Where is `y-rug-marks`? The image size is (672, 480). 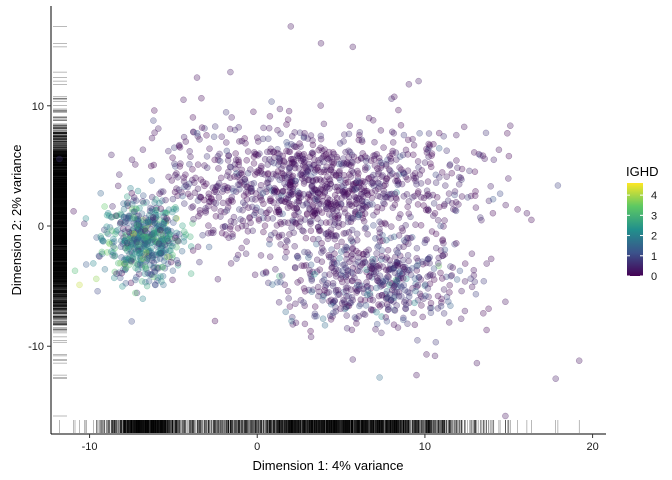
y-rug-marks is located at coordinates (60, 221).